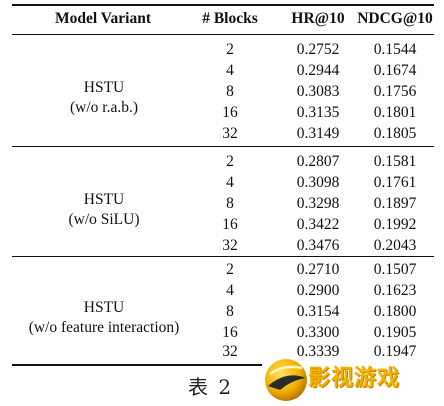 This screenshot has width=444, height=406. I want to click on watermark-logo: 影视游戏, so click(352, 380).